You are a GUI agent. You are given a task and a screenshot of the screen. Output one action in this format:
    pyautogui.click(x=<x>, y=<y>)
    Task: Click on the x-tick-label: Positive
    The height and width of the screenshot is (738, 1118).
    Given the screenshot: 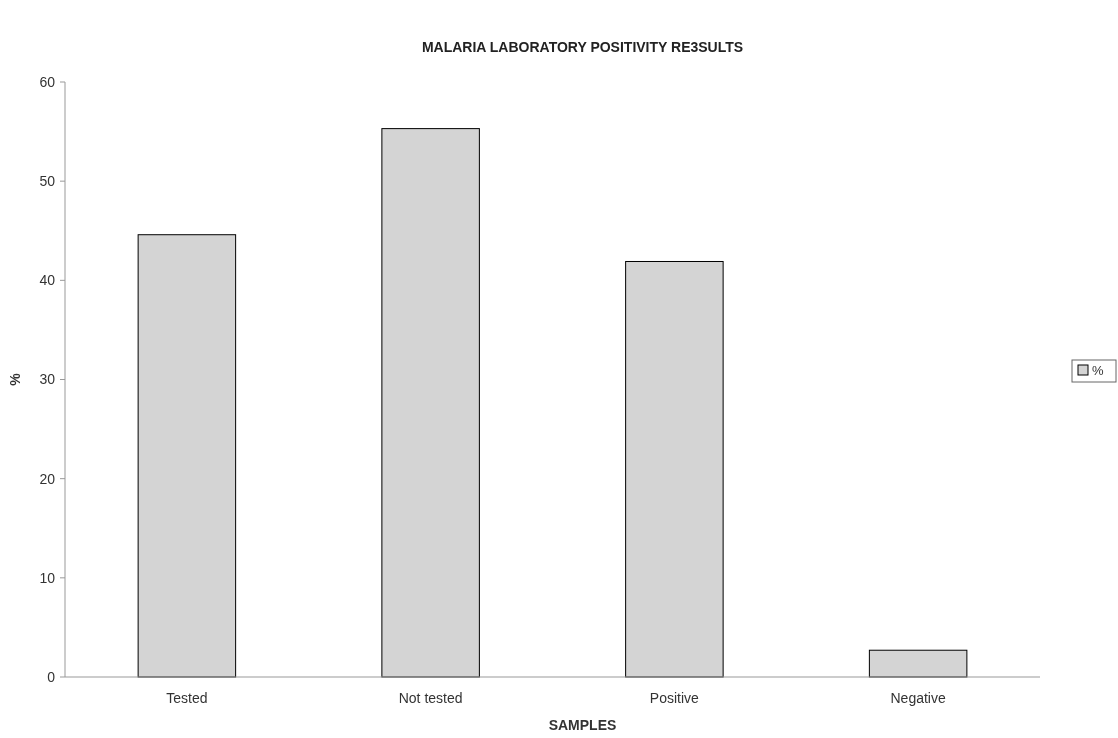 What is the action you would take?
    pyautogui.click(x=674, y=698)
    